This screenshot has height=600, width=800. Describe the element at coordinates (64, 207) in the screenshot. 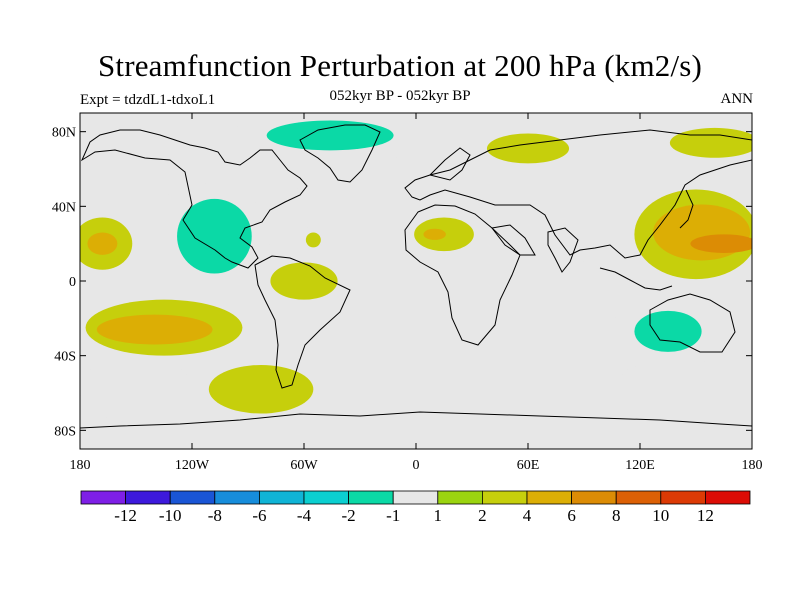

I see `y-tick-label: 40N` at that location.